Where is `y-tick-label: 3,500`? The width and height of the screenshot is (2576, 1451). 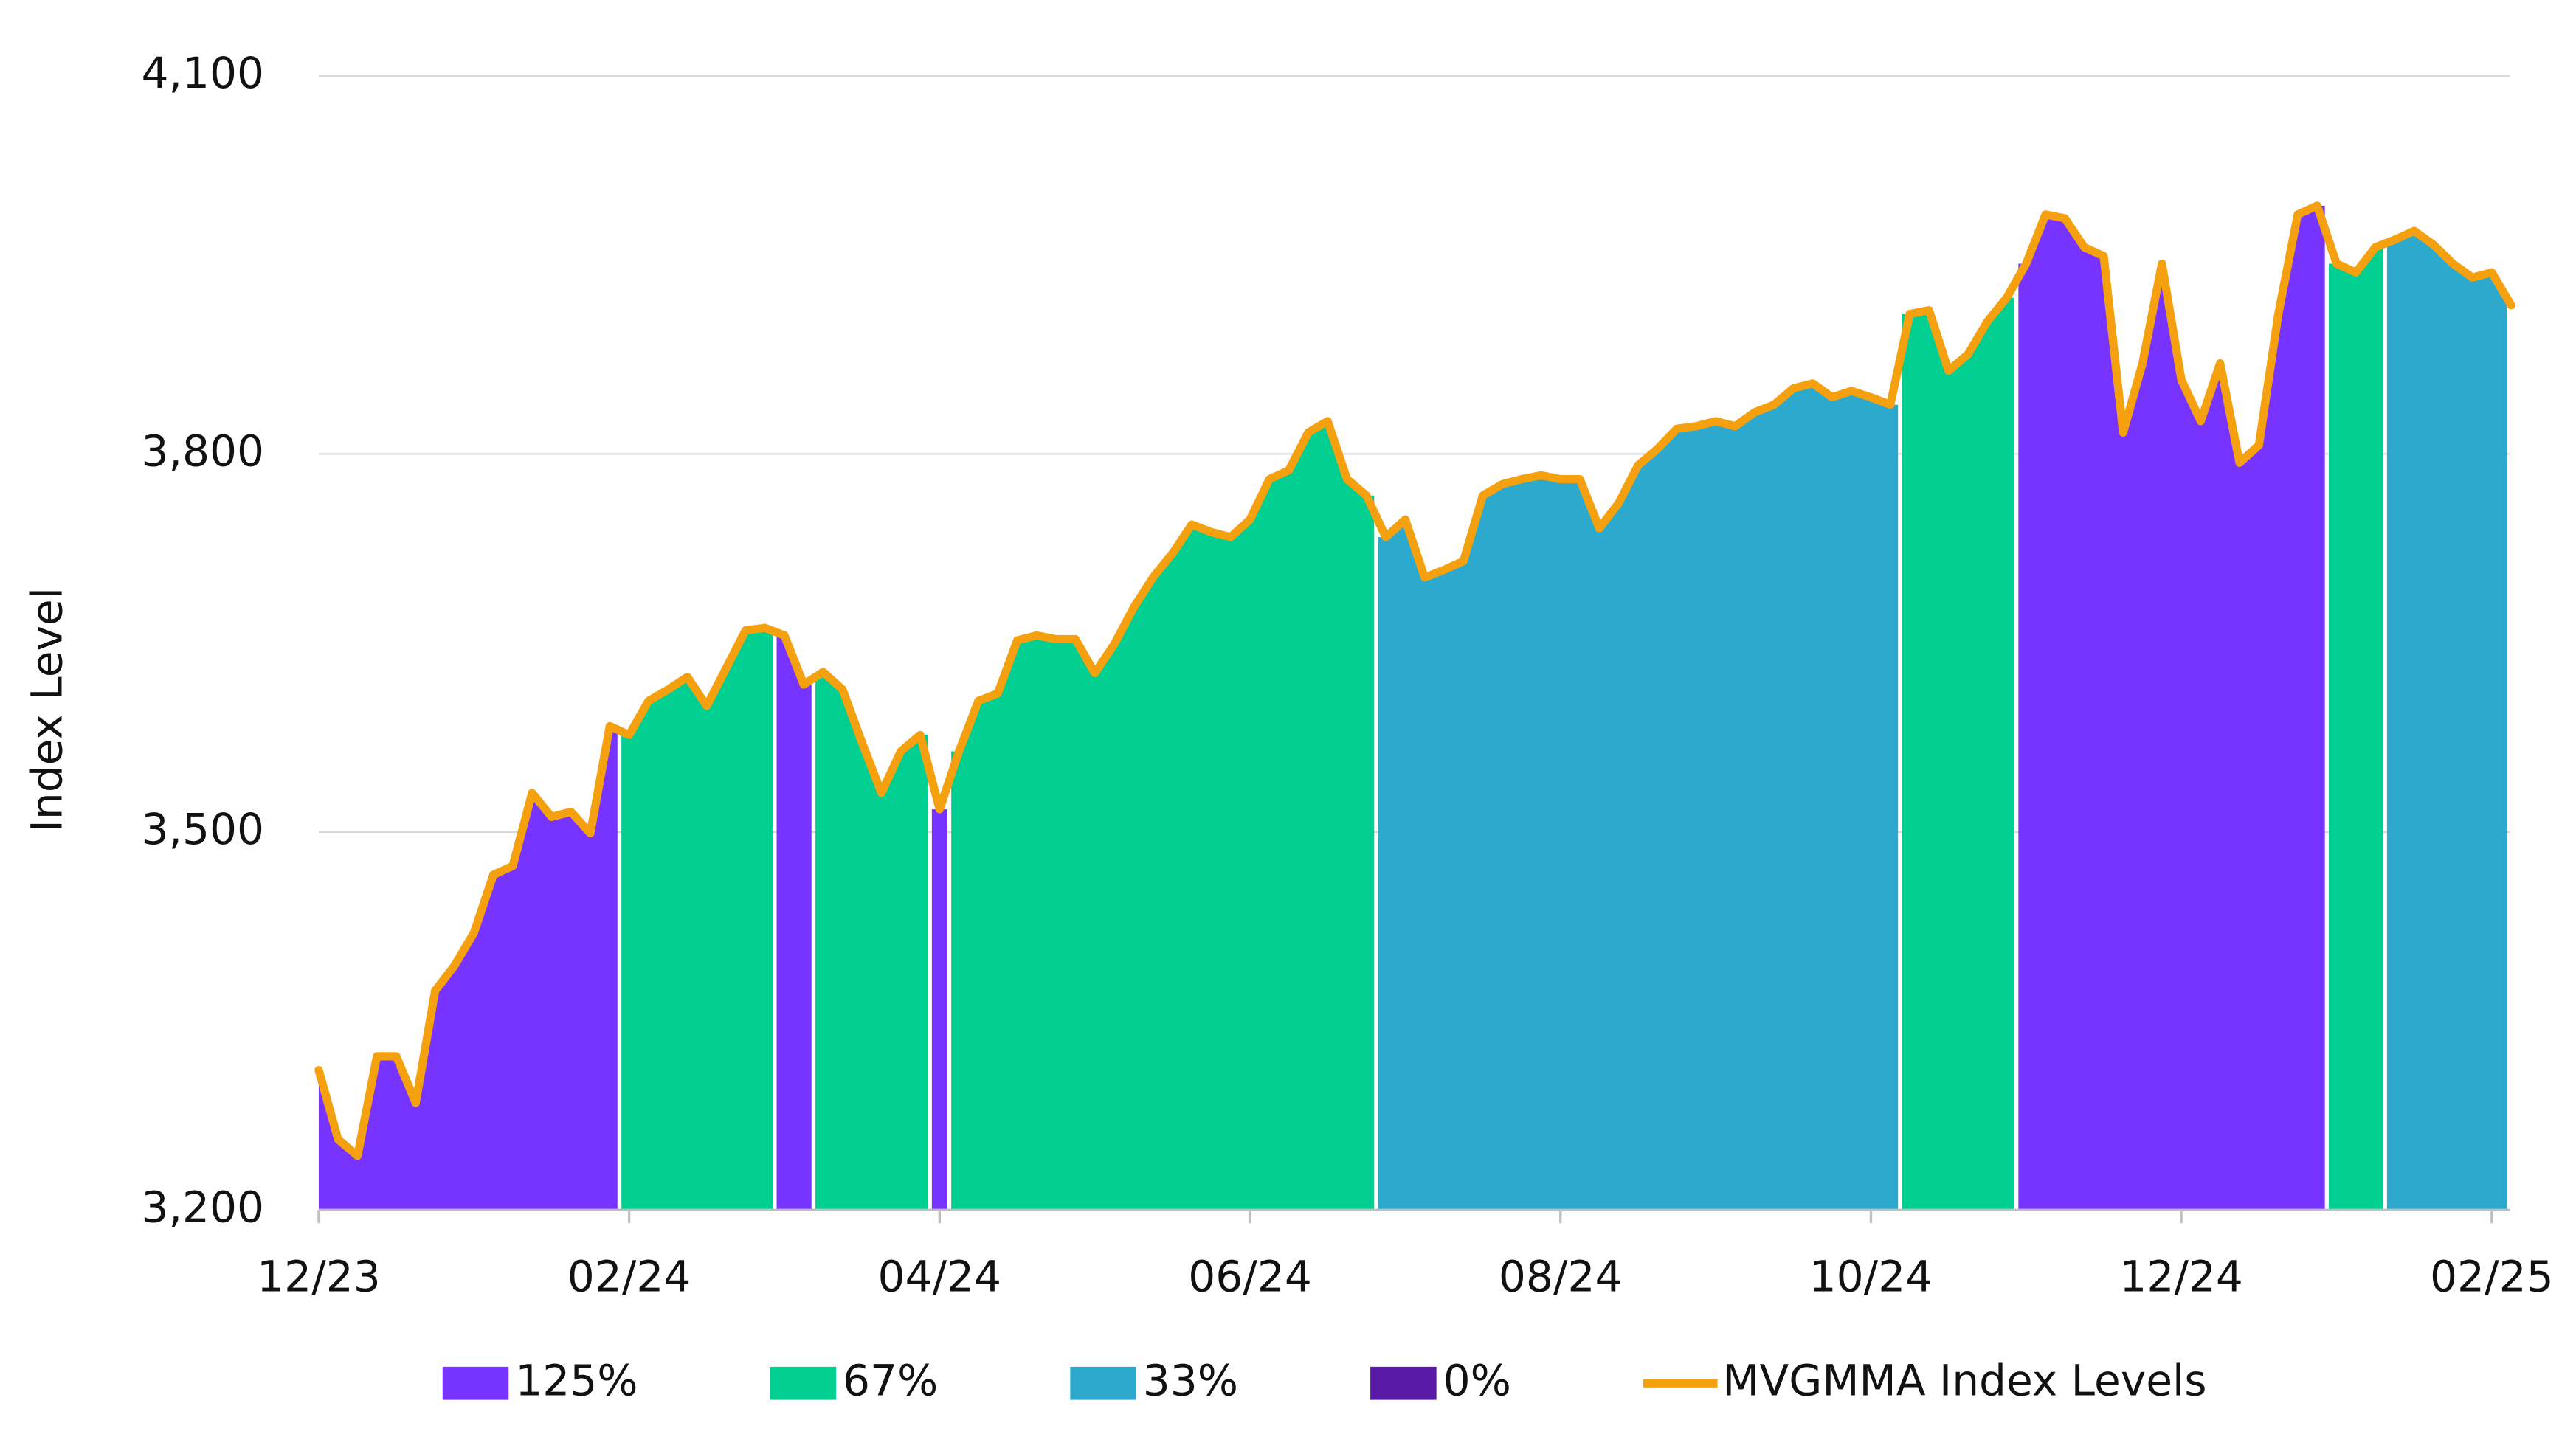
y-tick-label: 3,500 is located at coordinates (204, 829).